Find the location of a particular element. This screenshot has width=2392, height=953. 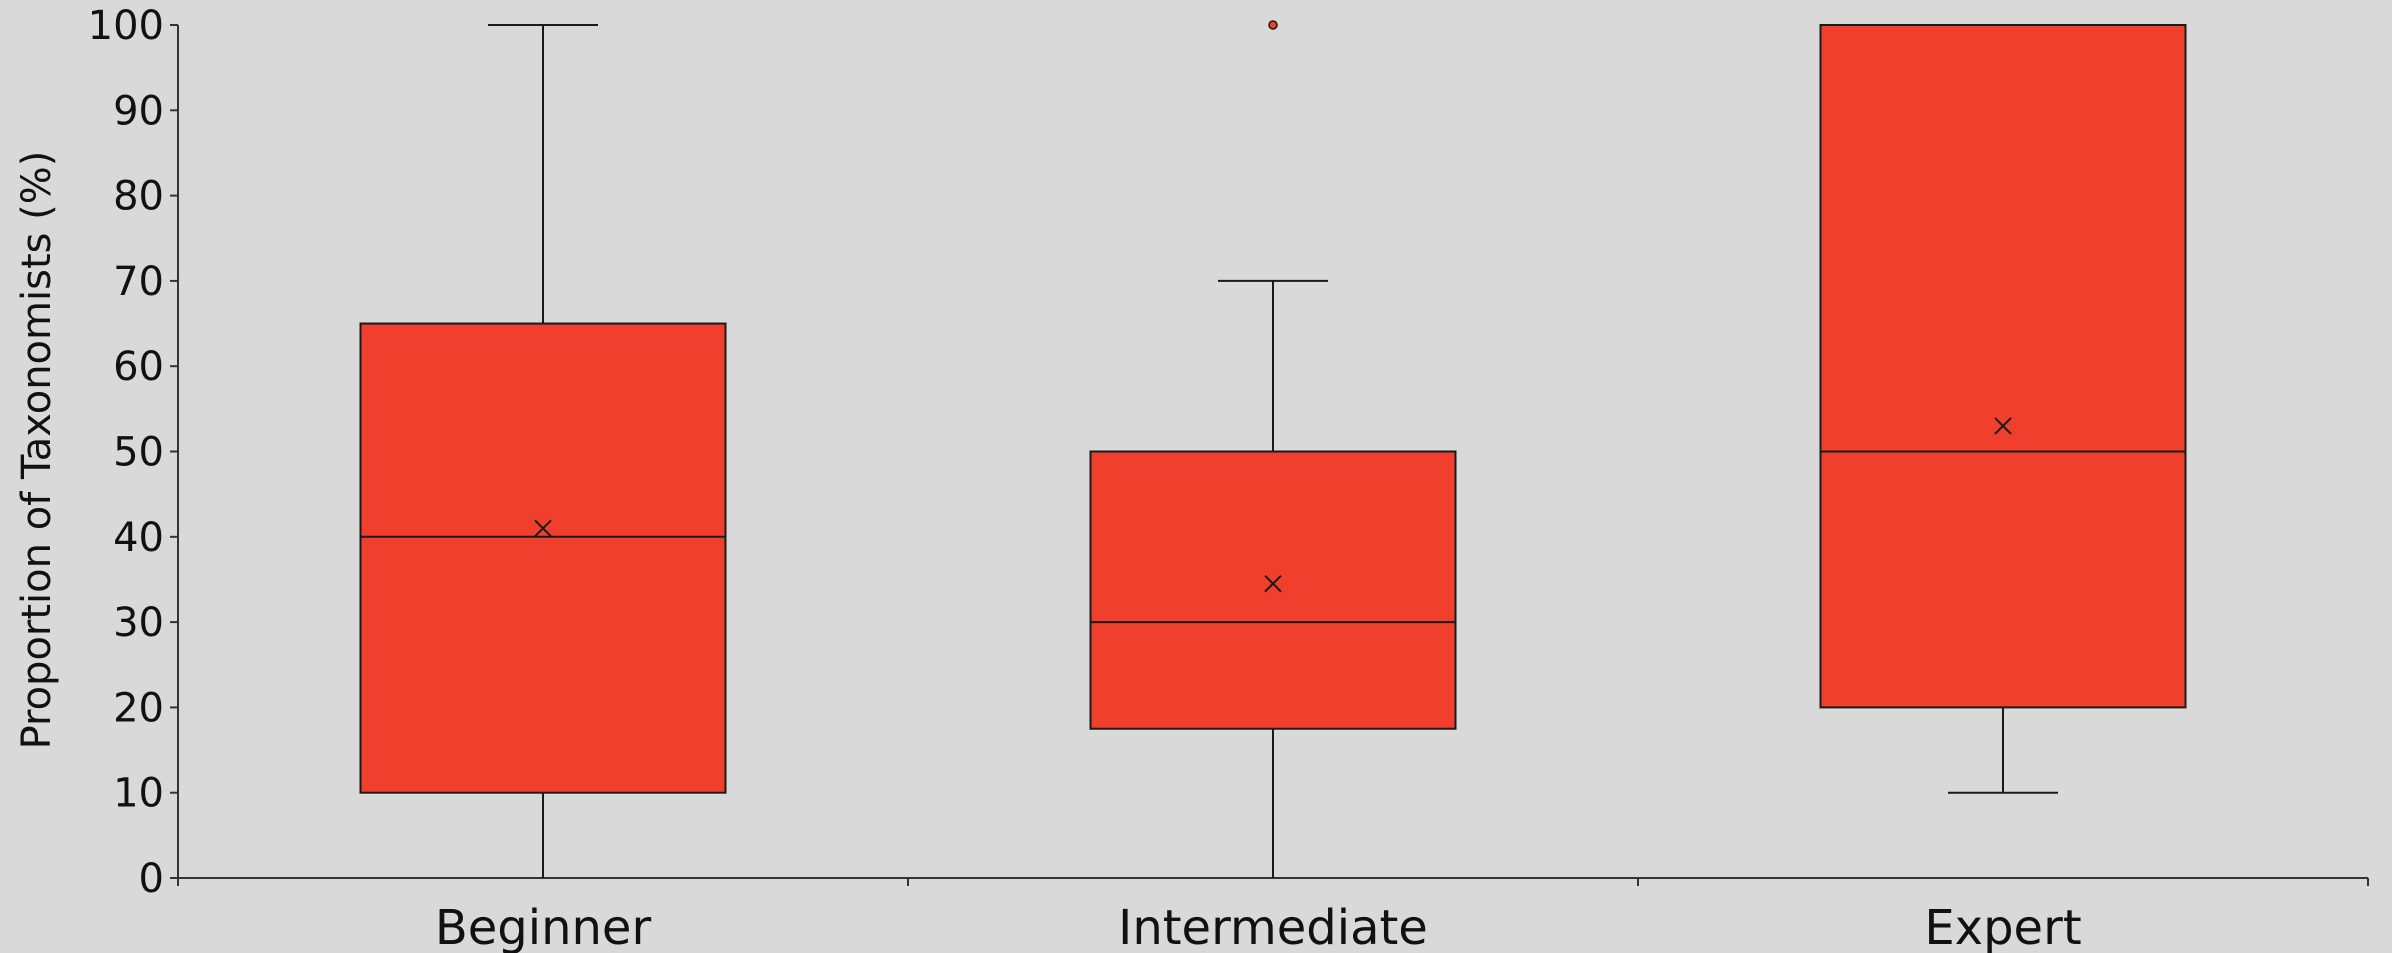

y-tick-label: 40 is located at coordinates (138, 538).